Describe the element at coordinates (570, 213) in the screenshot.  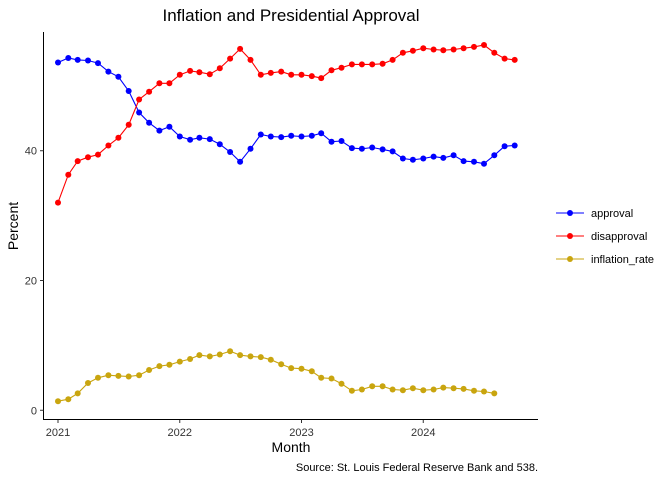
I see `legend-key-point-approval` at that location.